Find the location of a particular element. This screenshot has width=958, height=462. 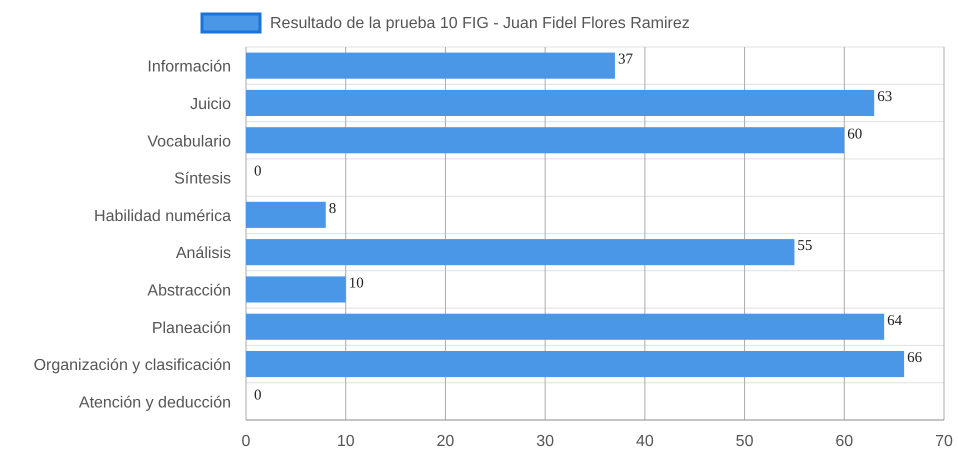

y-tick-label: Juicio is located at coordinates (211, 104).